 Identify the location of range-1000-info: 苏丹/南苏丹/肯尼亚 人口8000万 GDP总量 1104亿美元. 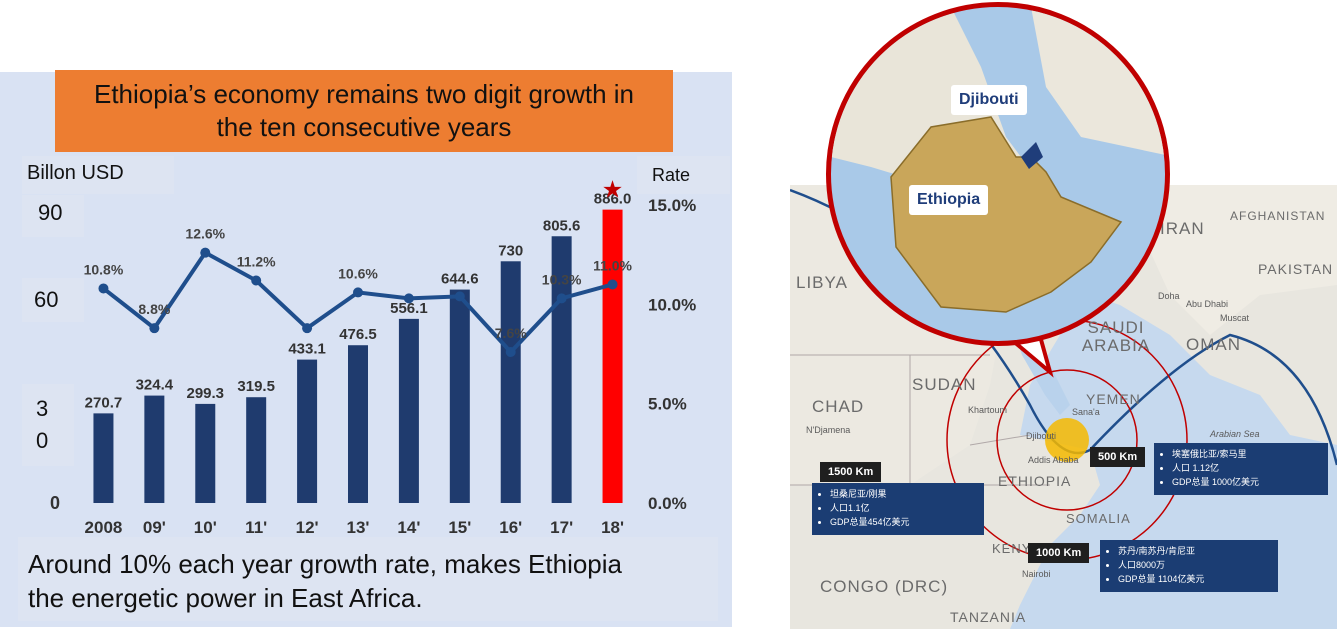
(1189, 566).